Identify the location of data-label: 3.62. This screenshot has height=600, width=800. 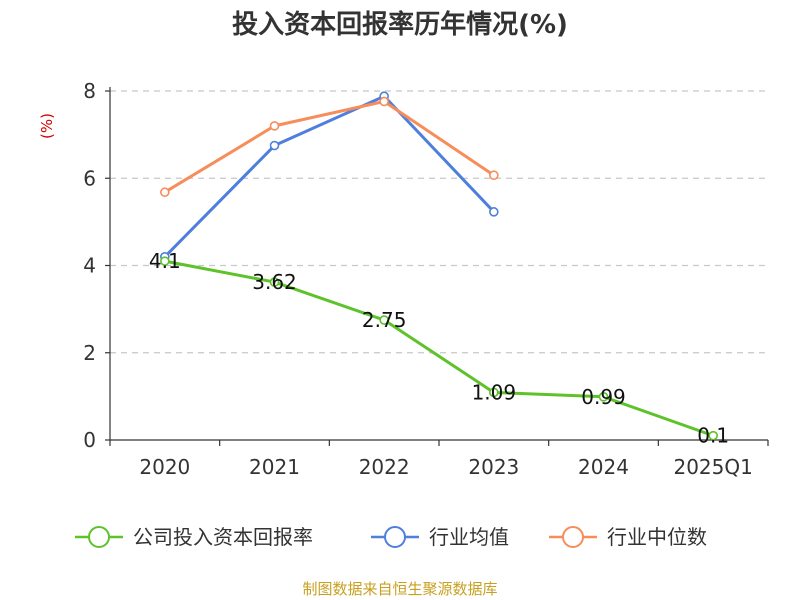
(274, 282).